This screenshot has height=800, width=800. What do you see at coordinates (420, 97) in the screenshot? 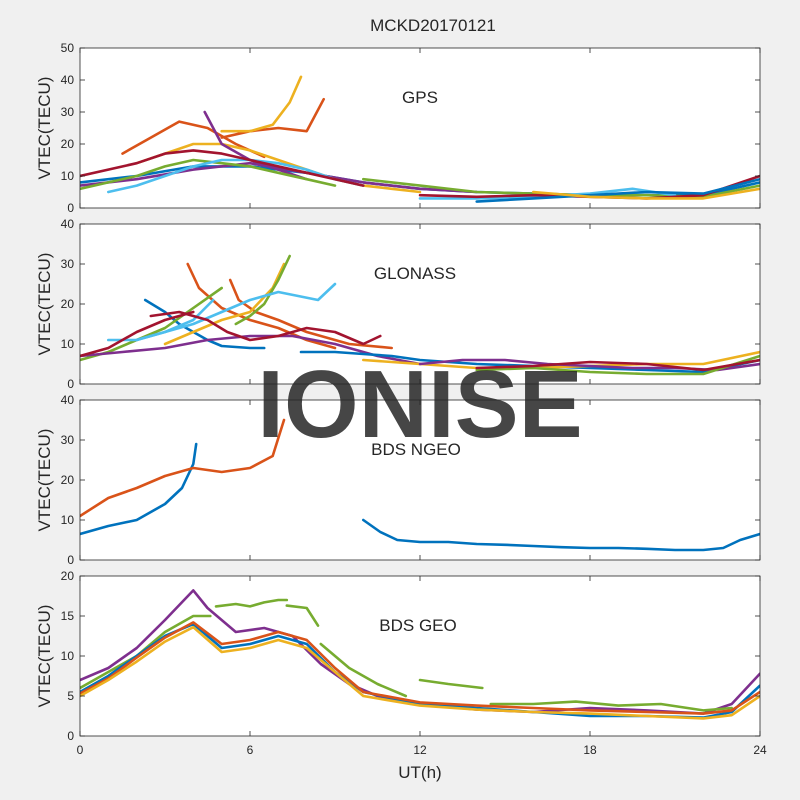
I see `panel-label: GPS` at bounding box center [420, 97].